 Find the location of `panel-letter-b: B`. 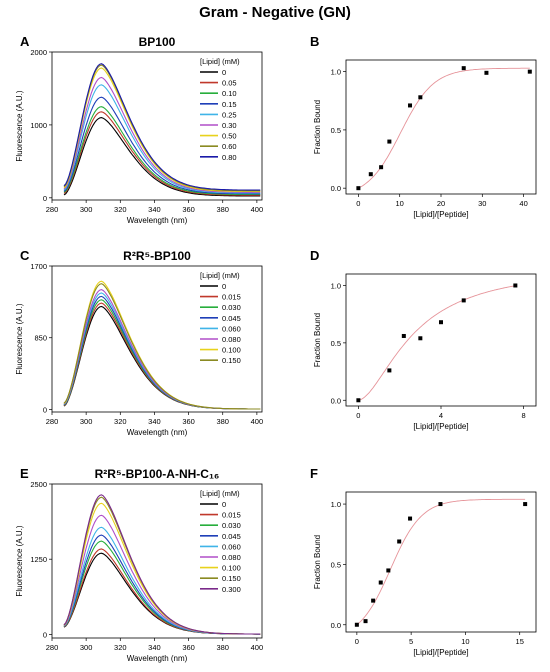

panel-letter-b: B is located at coordinates (314, 41).